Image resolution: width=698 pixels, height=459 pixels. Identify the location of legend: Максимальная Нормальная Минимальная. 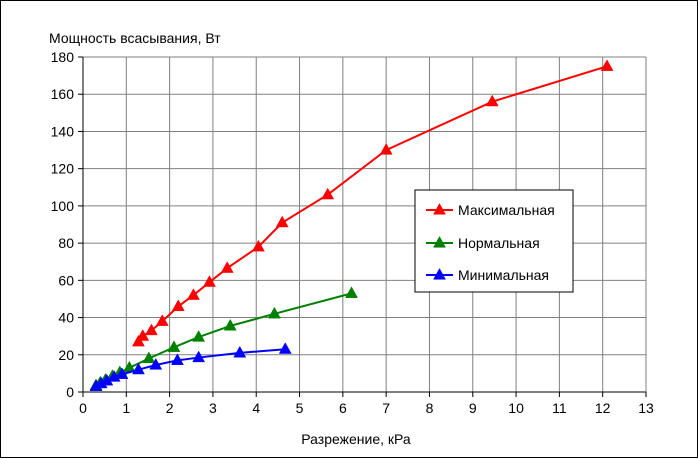
(494, 241).